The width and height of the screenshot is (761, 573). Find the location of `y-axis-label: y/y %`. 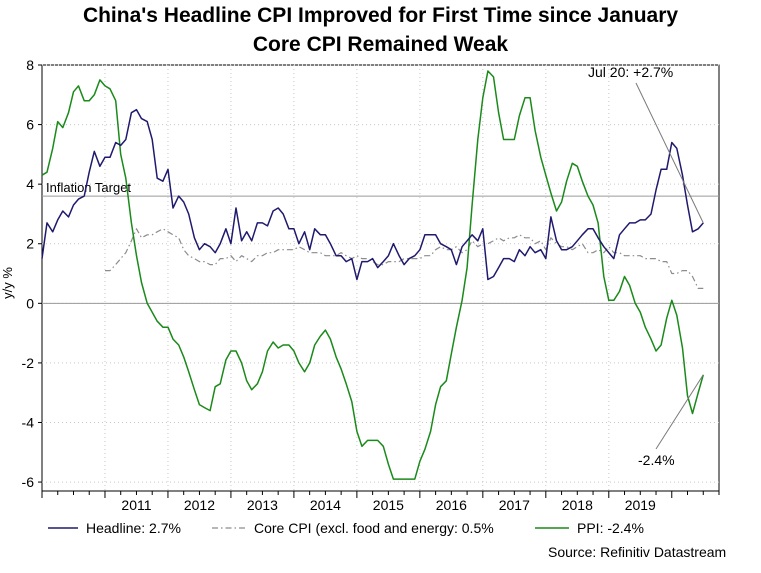

y-axis-label: y/y % is located at coordinates (7, 283).